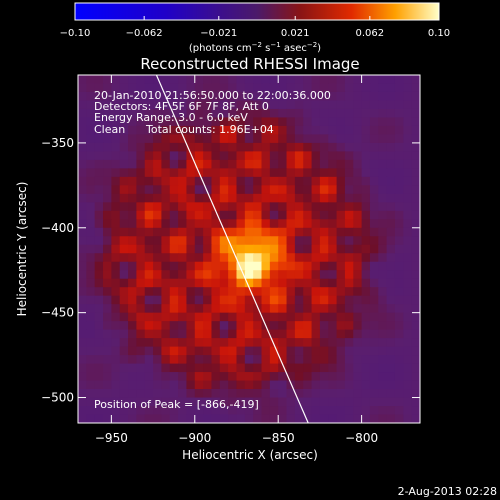  What do you see at coordinates (249, 64) in the screenshot?
I see `chart-title: Reconstructed RHESSI Image` at bounding box center [249, 64].